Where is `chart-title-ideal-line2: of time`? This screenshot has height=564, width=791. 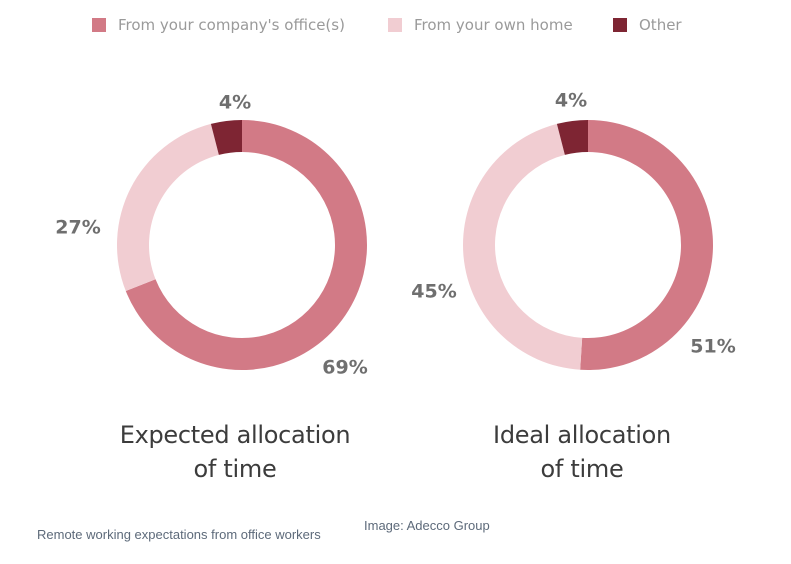 chart-title-ideal-line2: of time is located at coordinates (582, 469).